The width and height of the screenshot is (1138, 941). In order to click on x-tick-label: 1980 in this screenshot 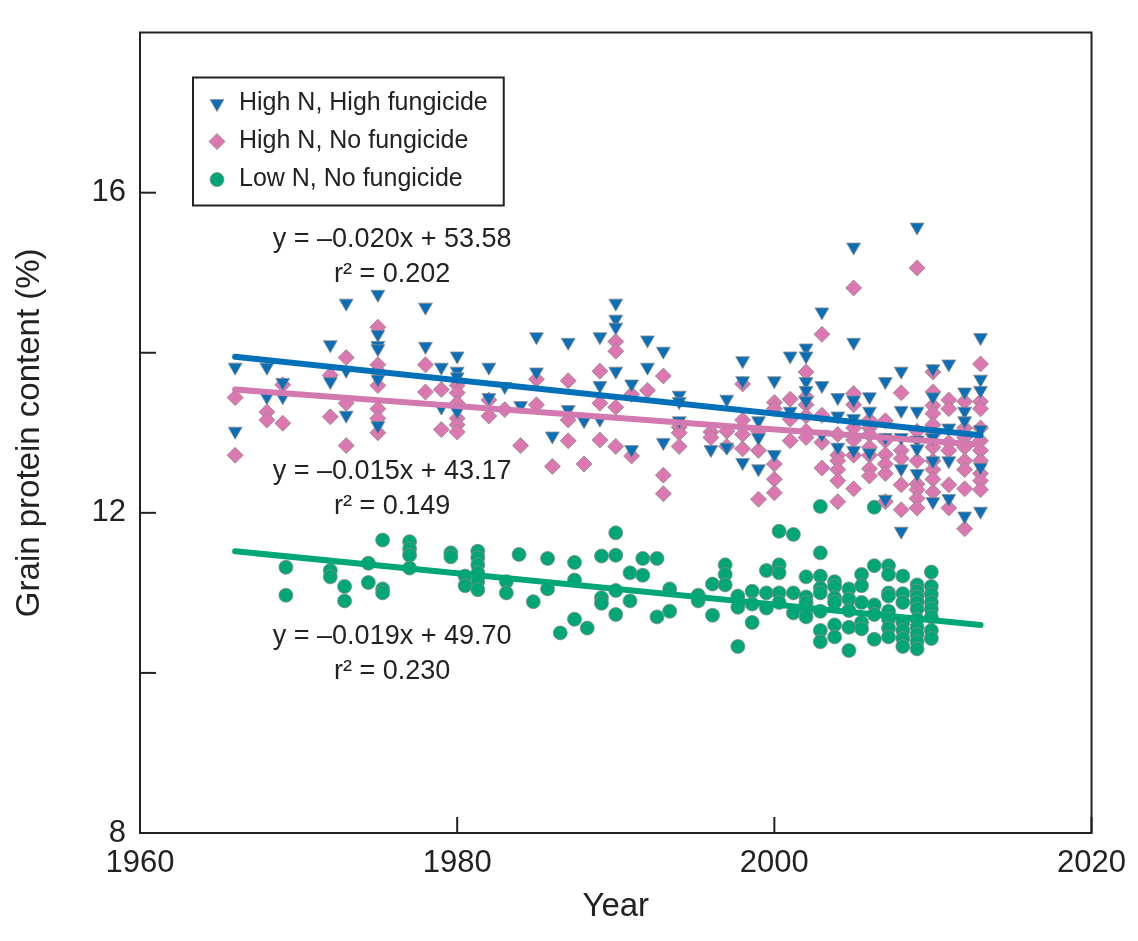, I will do `click(457, 862)`.